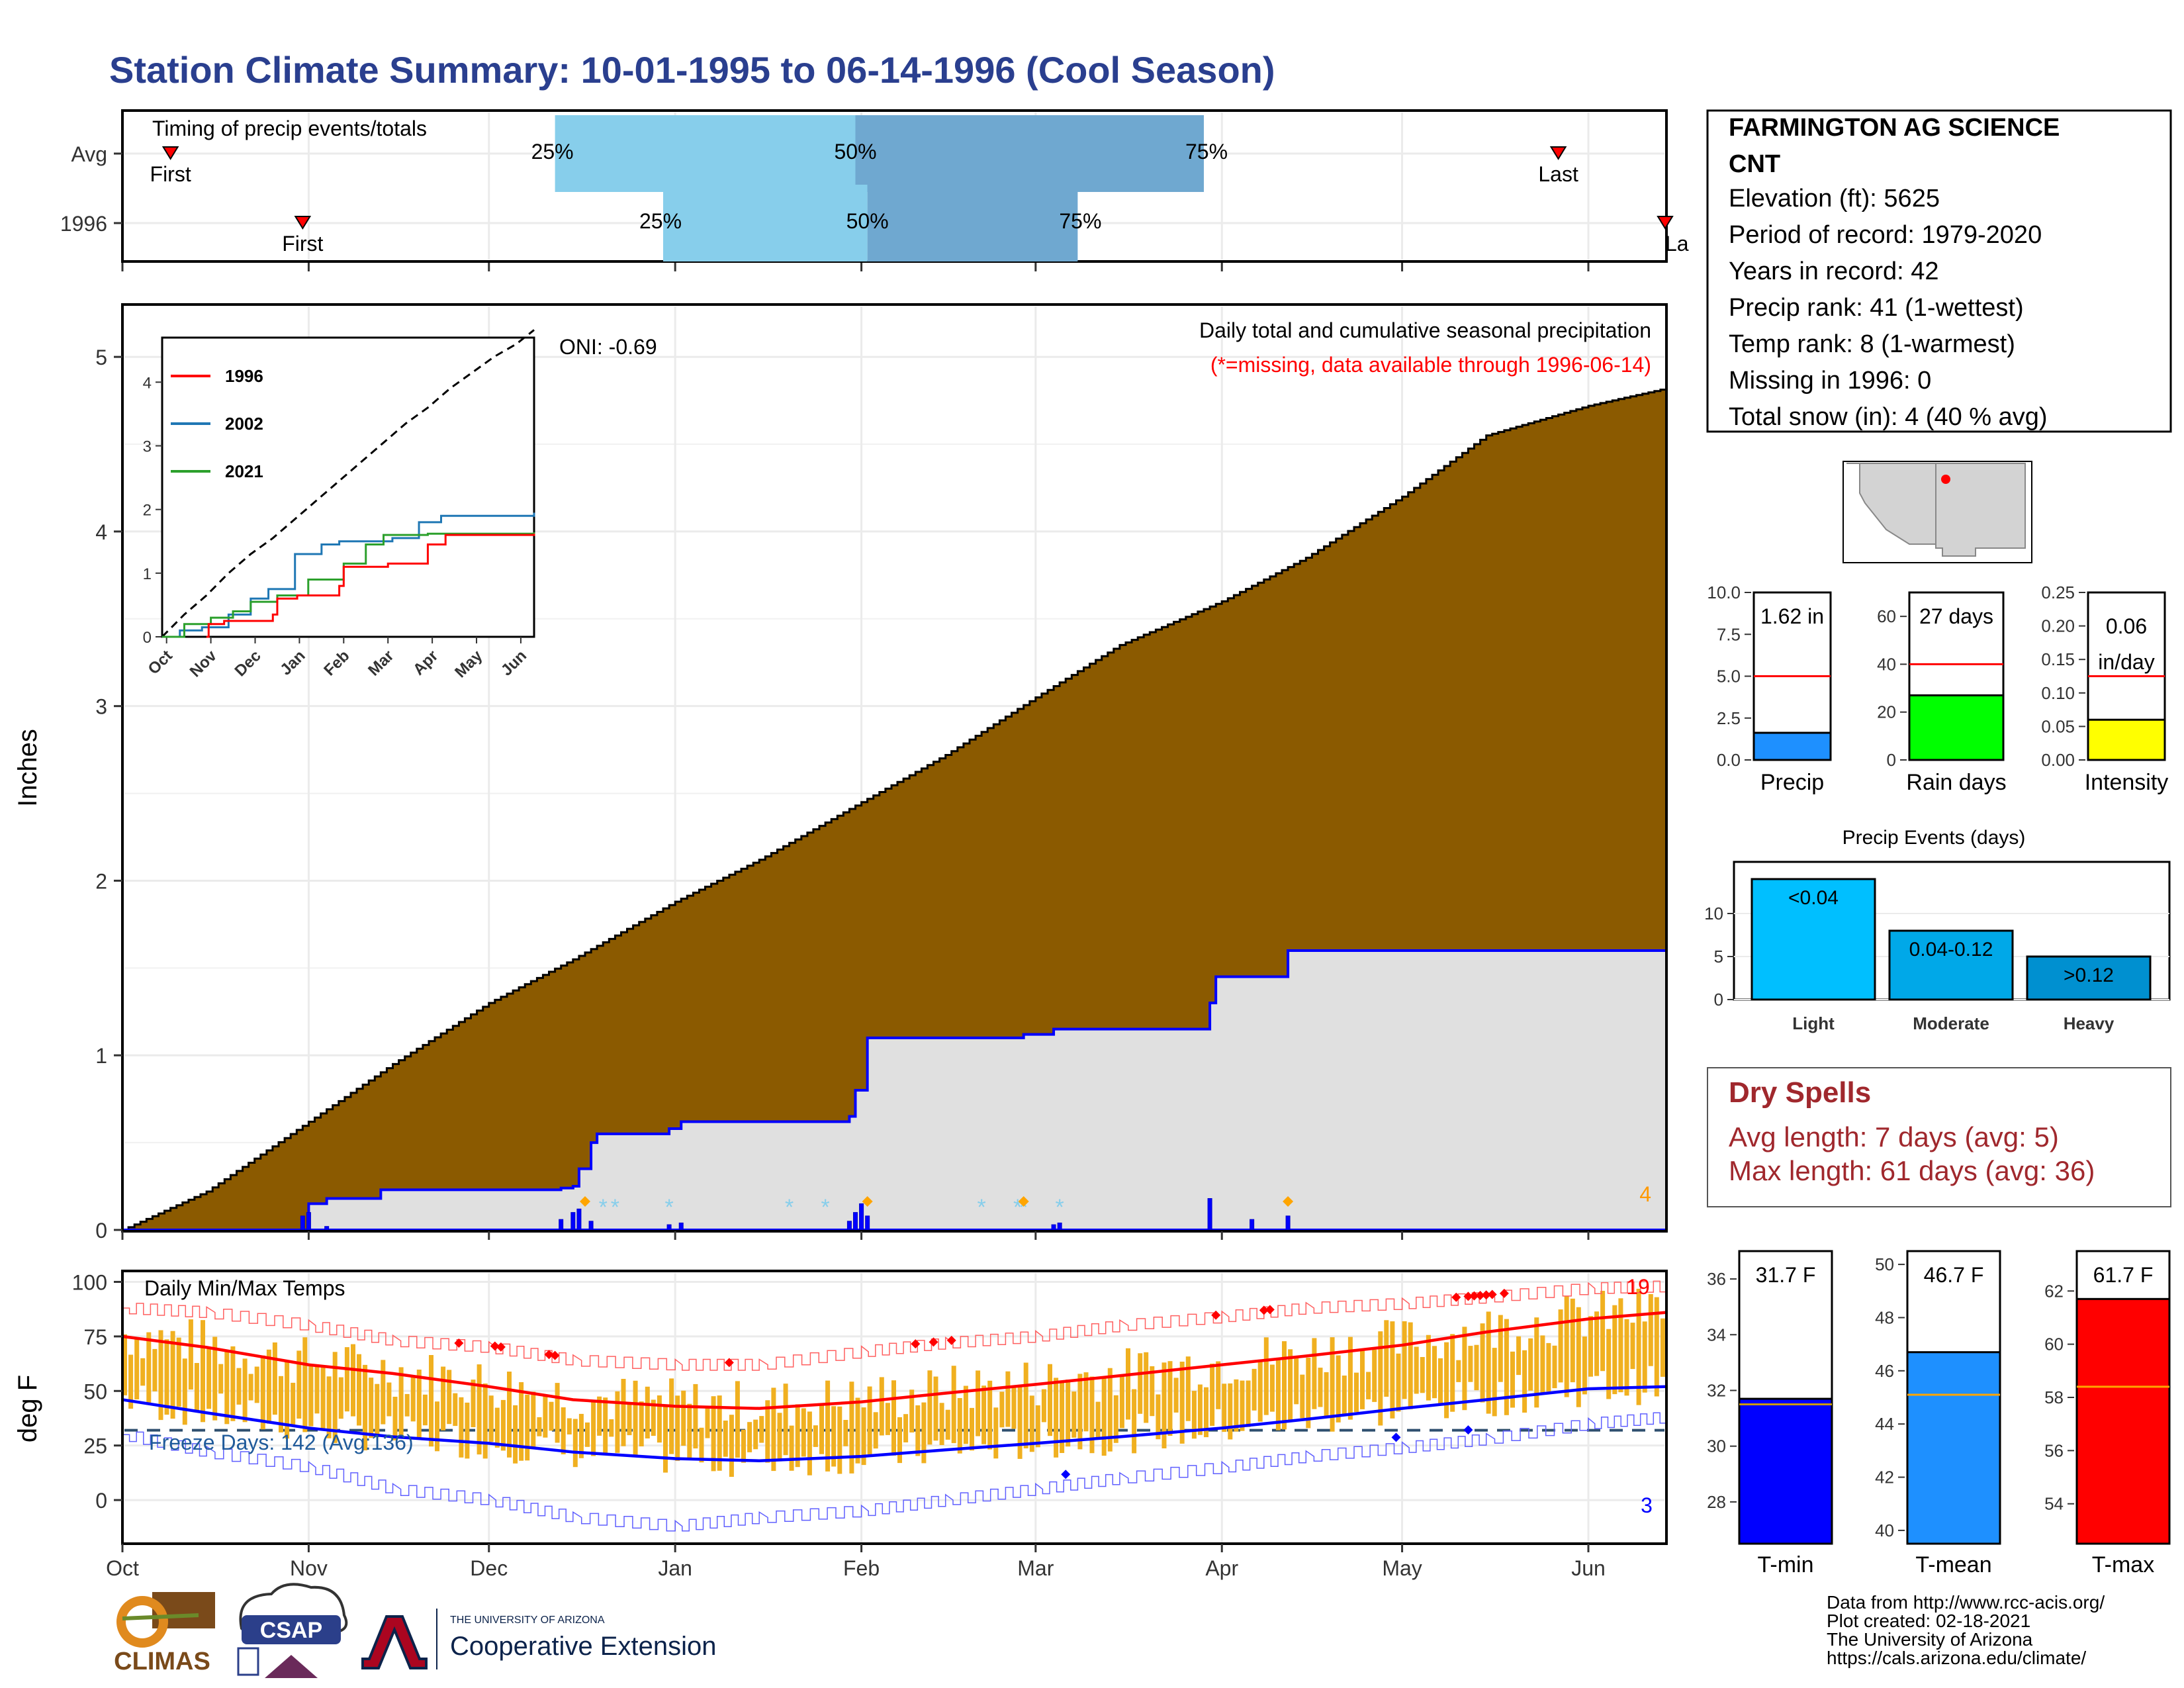 The image size is (2184, 1688). Describe the element at coordinates (348, 483) in the screenshot. I see `inset-avg-line` at that location.